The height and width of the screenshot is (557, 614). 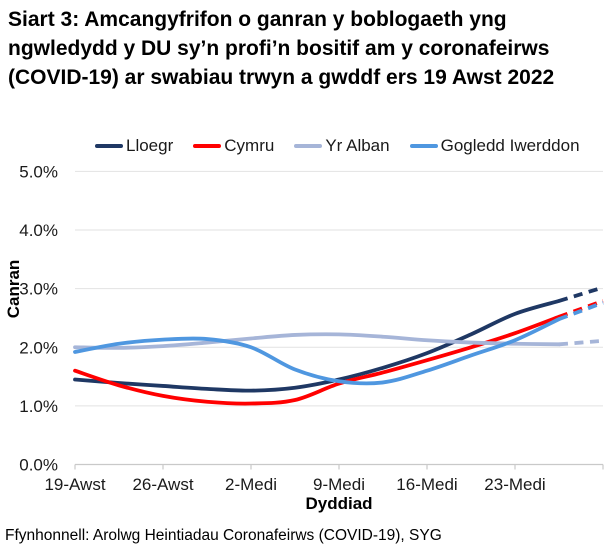 I want to click on x-tick-label: 26-Awst, so click(x=162, y=484).